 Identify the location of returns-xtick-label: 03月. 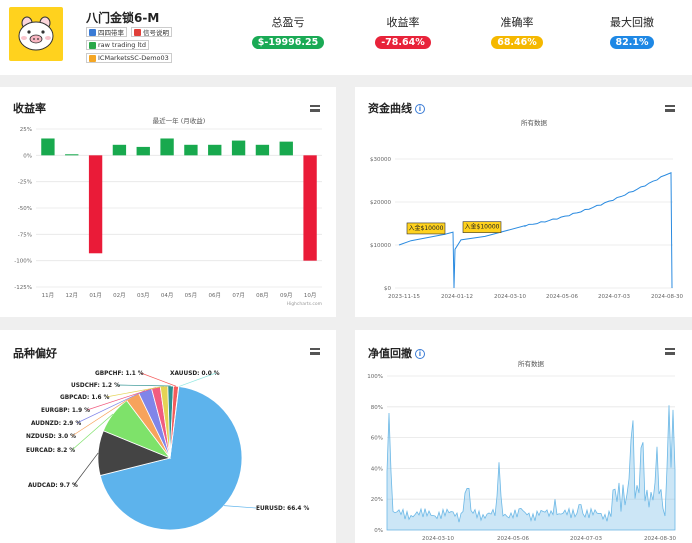
(143, 295).